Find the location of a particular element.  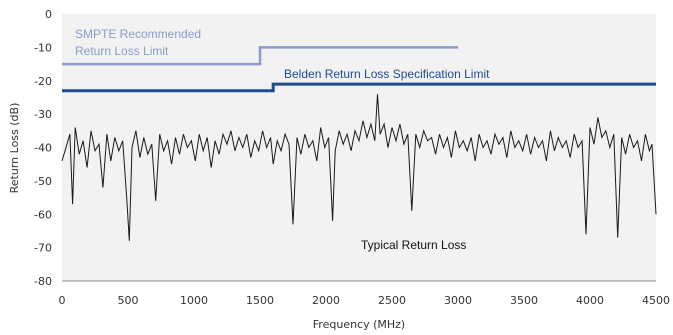

annotation-typical: Typical Return Loss is located at coordinates (413, 245).